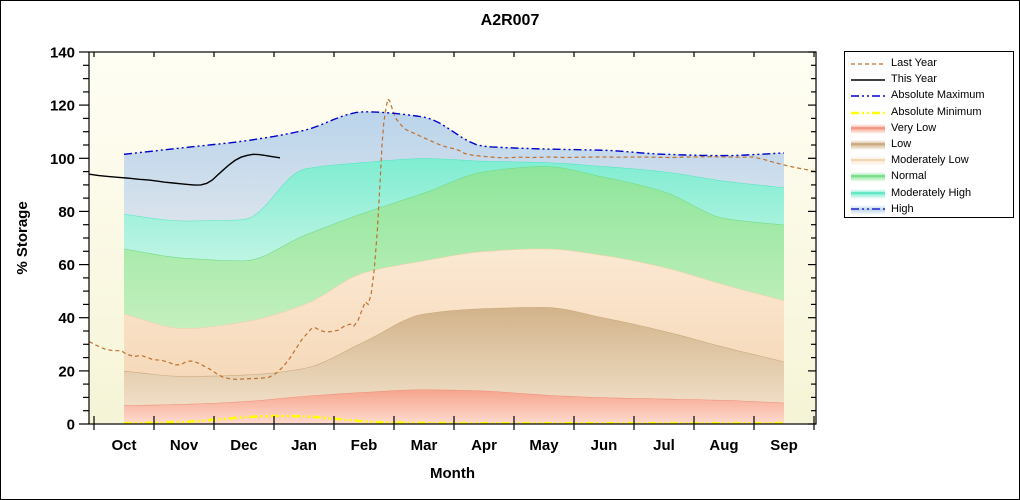 The height and width of the screenshot is (500, 1020). Describe the element at coordinates (62, 159) in the screenshot. I see `y-tick-label: 100` at that location.